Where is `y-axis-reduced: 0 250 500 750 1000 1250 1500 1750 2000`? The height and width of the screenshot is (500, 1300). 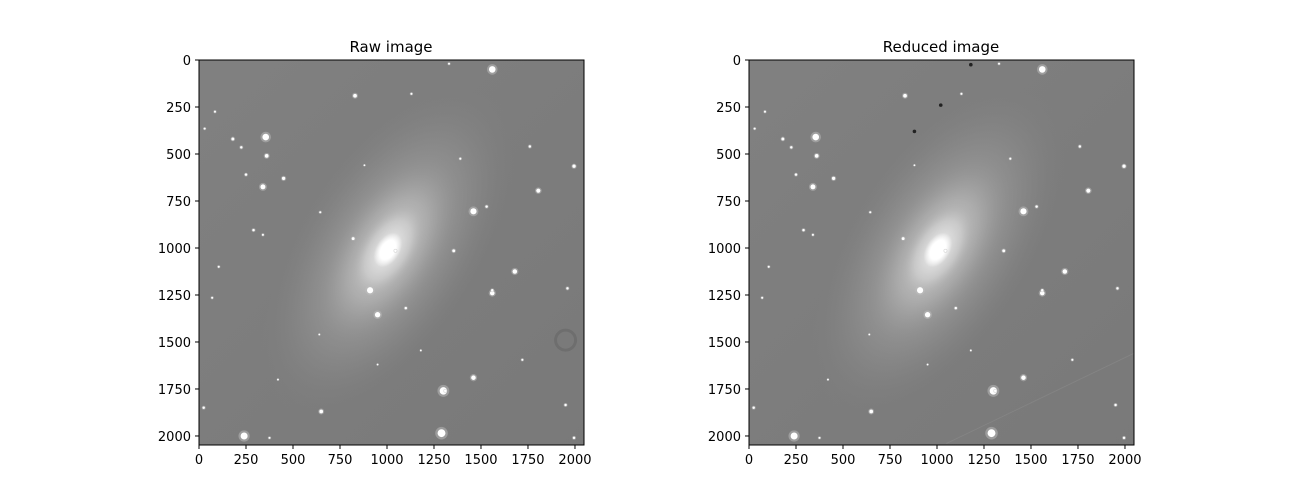
y-axis-reduced: 0 250 500 750 1000 1250 1500 1750 2000 is located at coordinates (728, 249).